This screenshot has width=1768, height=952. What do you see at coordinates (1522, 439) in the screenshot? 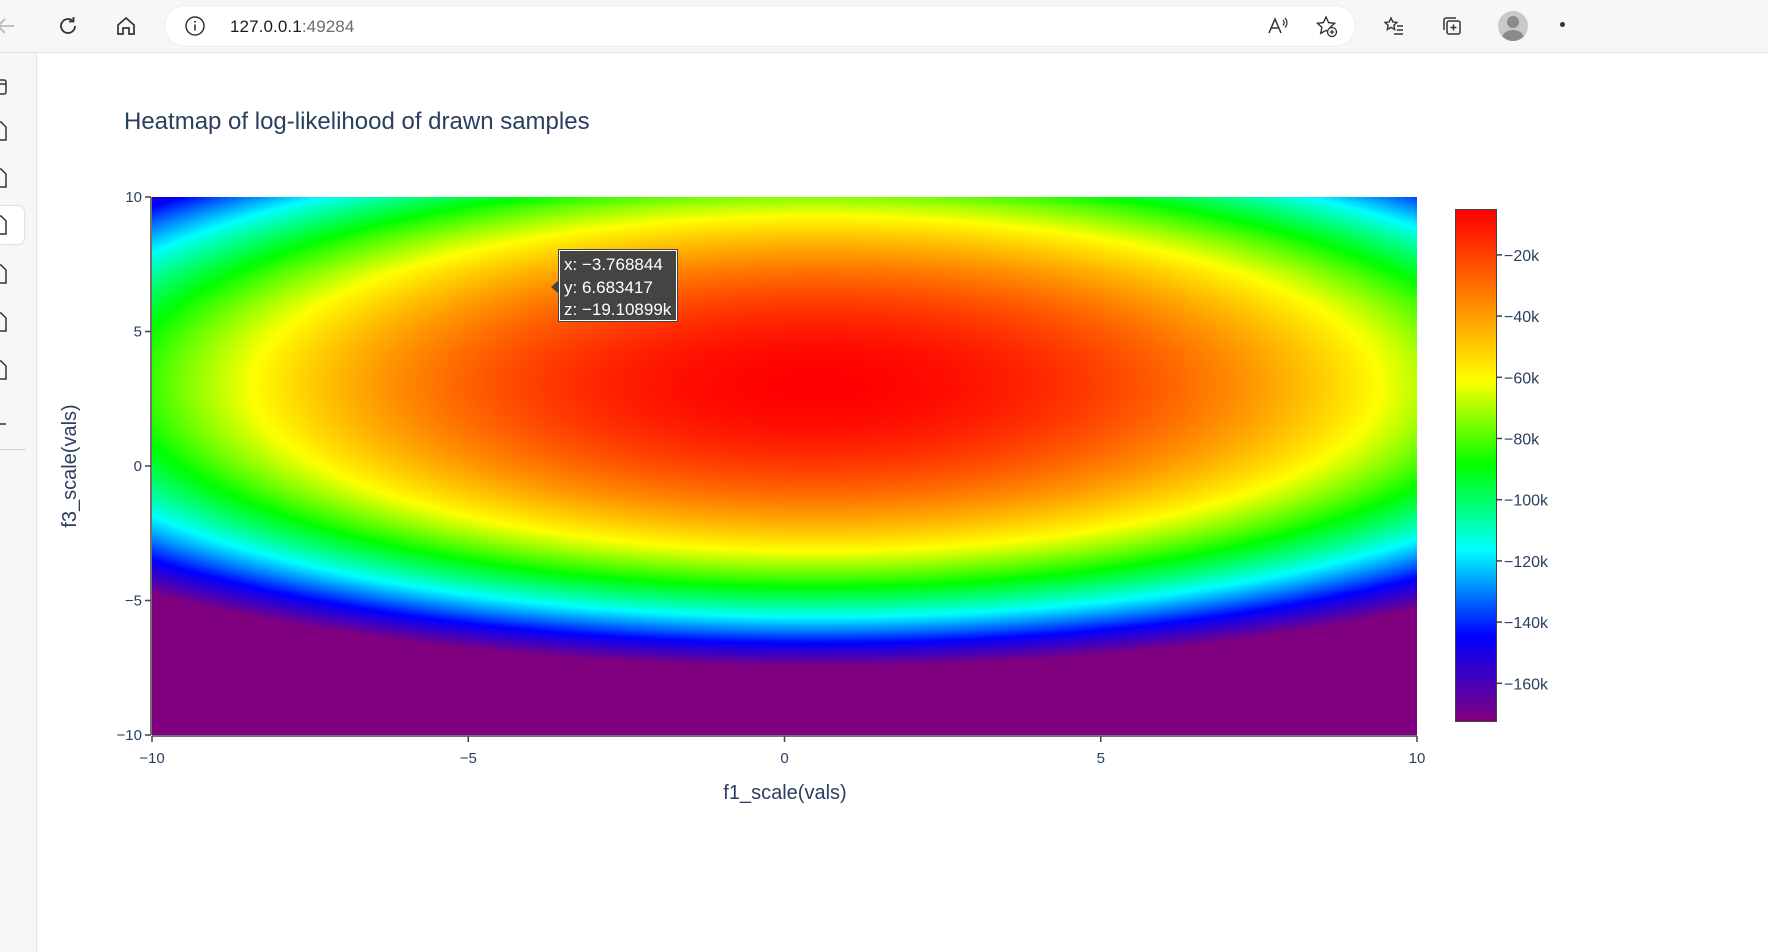
I see `colorbar-tick-label: −80k` at bounding box center [1522, 439].